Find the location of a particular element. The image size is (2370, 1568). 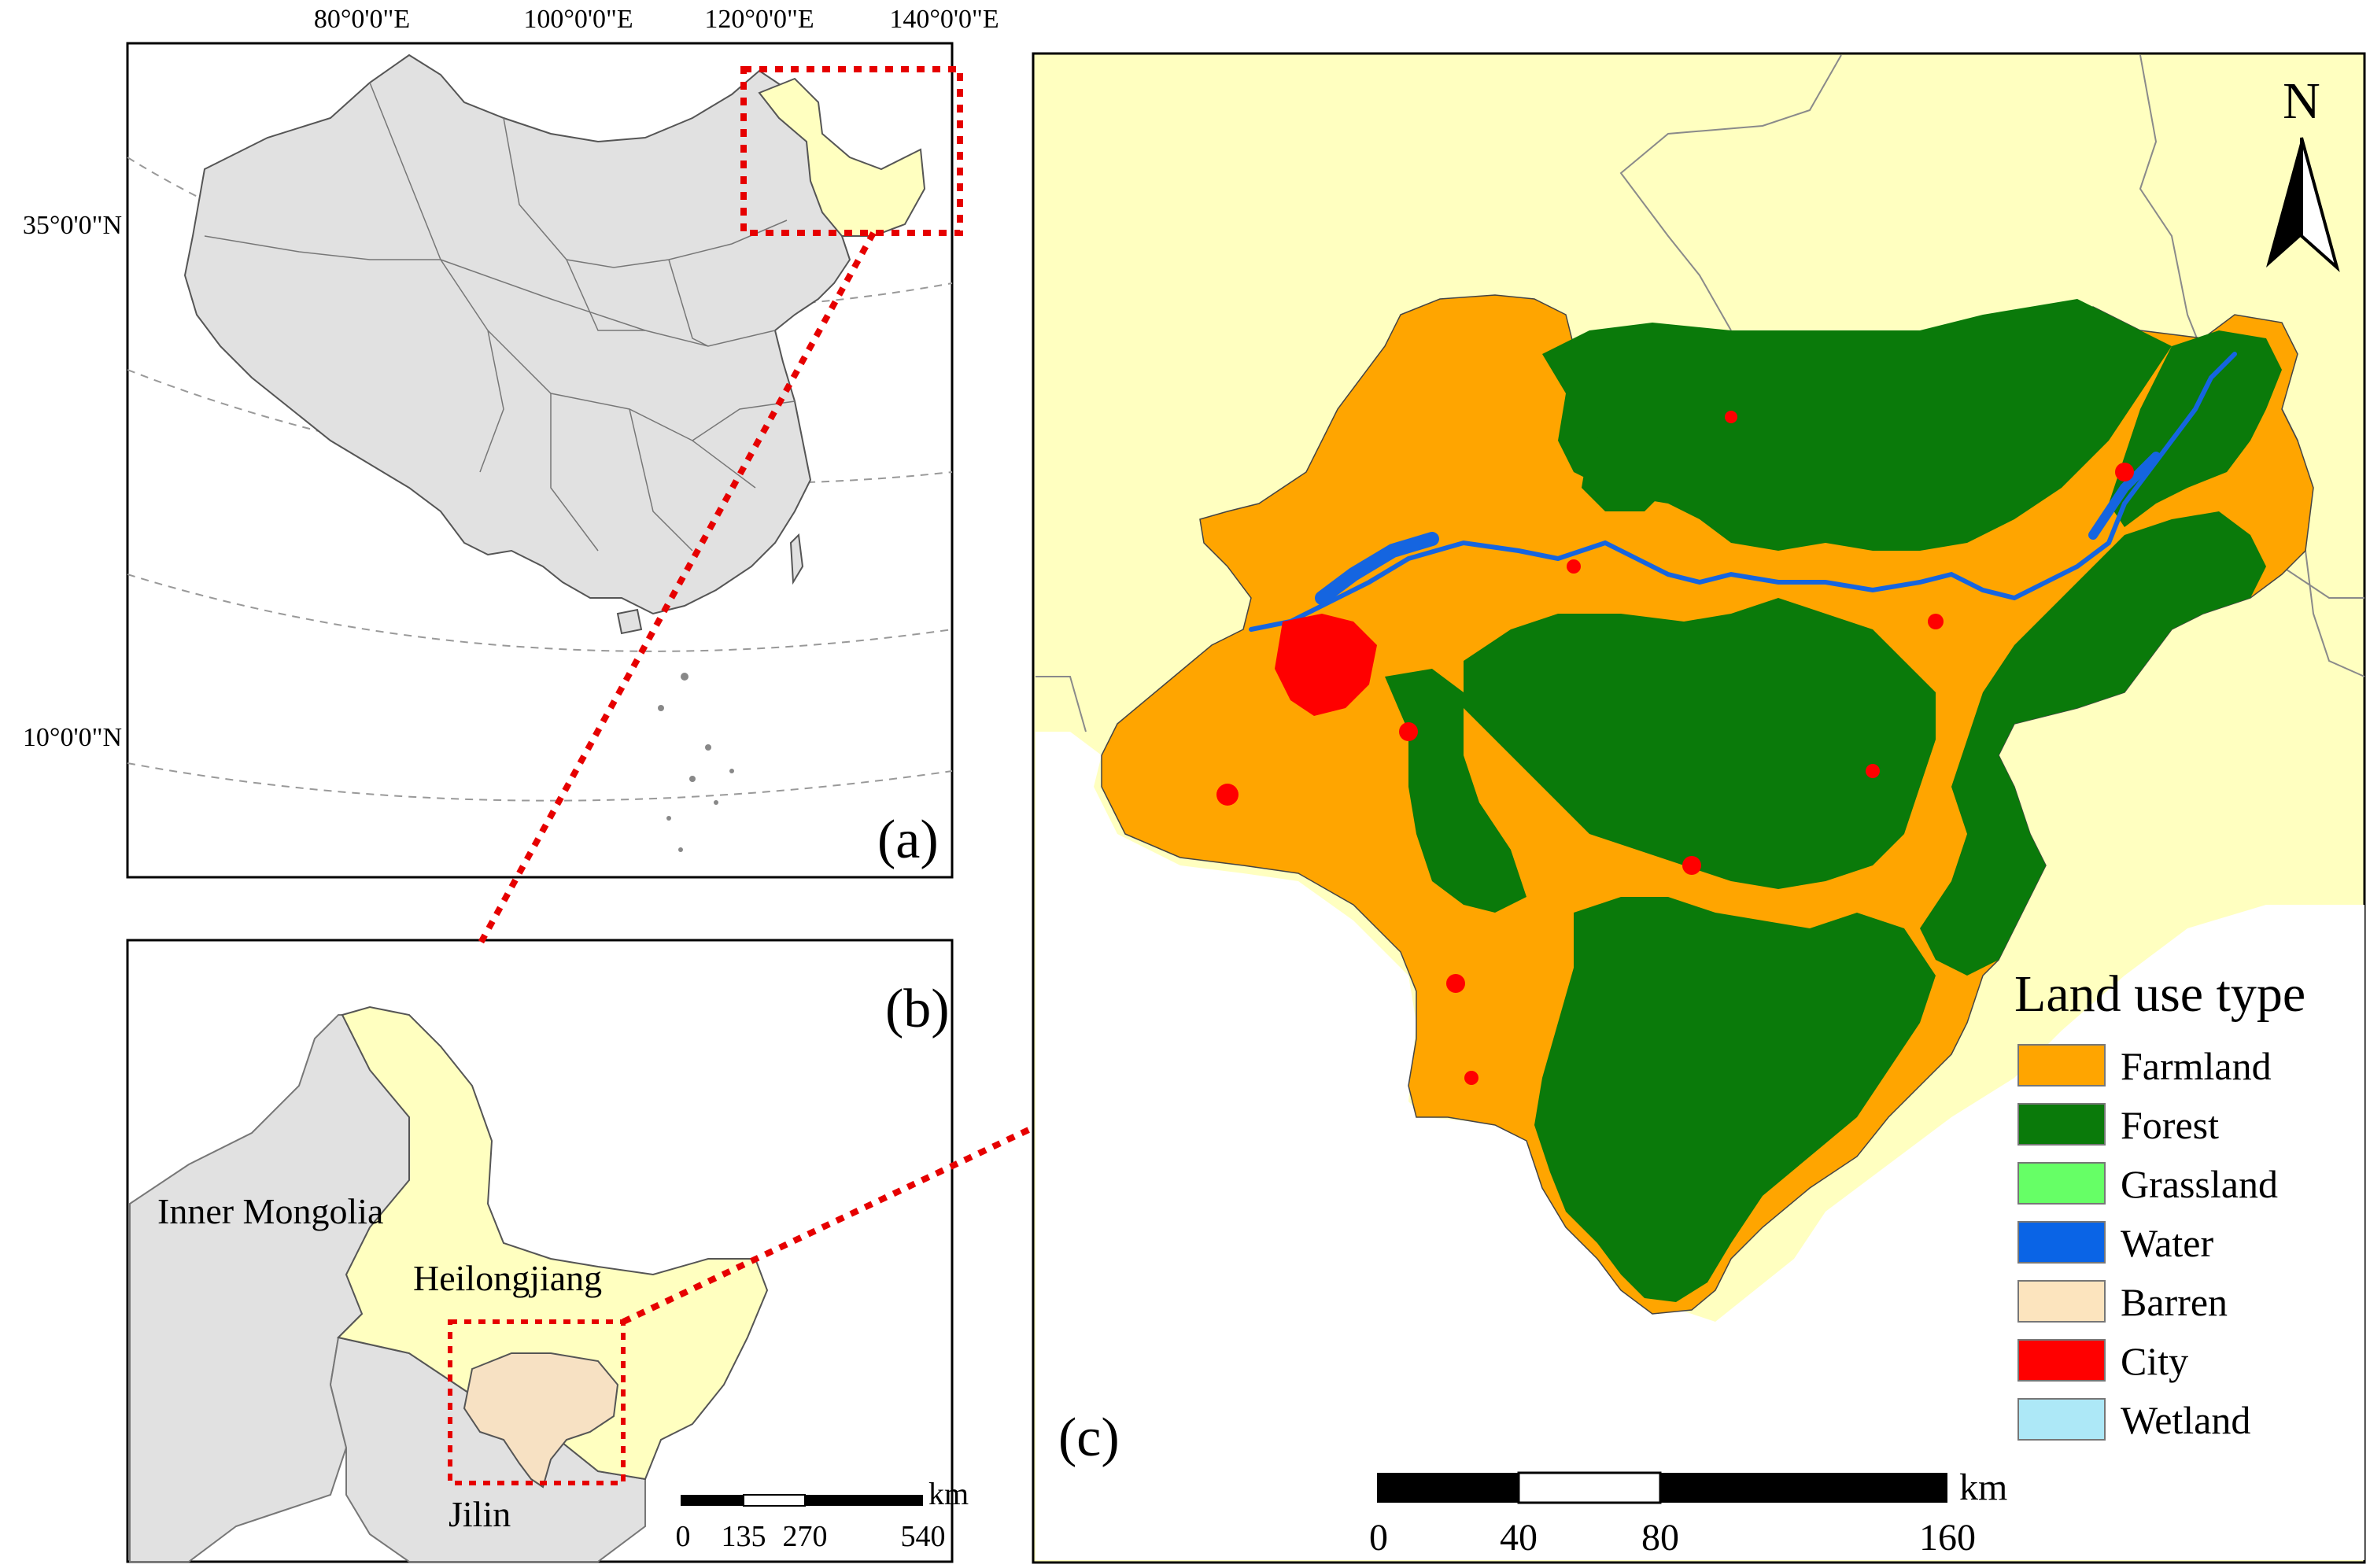

lat-tick-10: 10°0'0"N is located at coordinates (72, 737).